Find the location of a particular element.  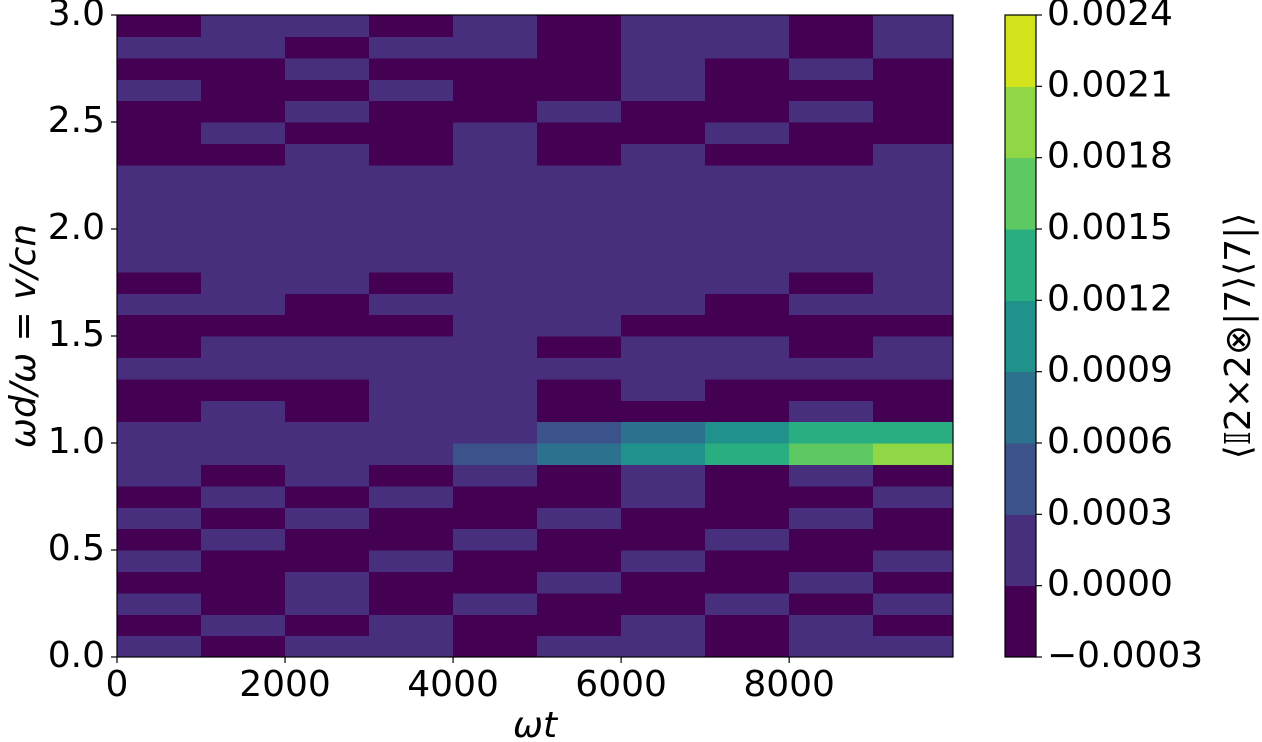

colorbar is located at coordinates (1020, 336).